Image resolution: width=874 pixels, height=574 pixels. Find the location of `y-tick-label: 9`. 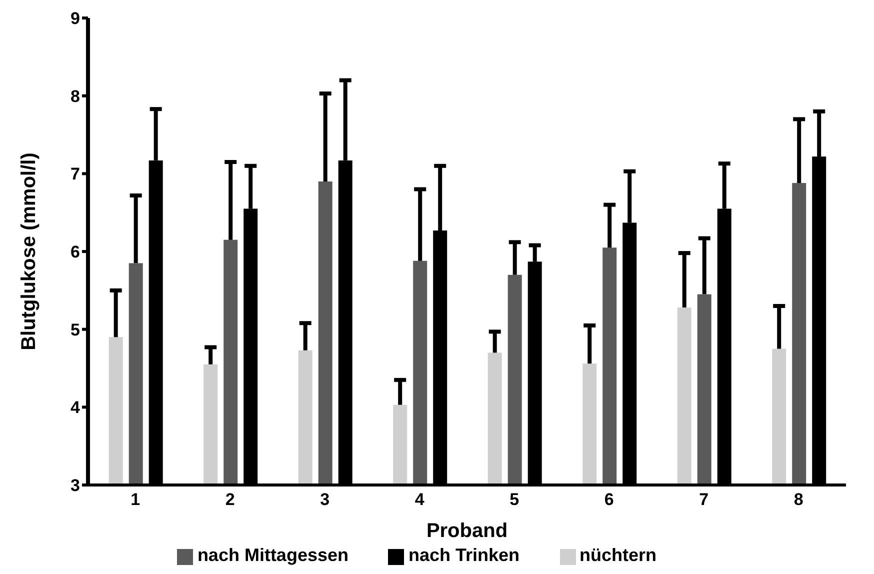

y-tick-label: 9 is located at coordinates (75, 18).